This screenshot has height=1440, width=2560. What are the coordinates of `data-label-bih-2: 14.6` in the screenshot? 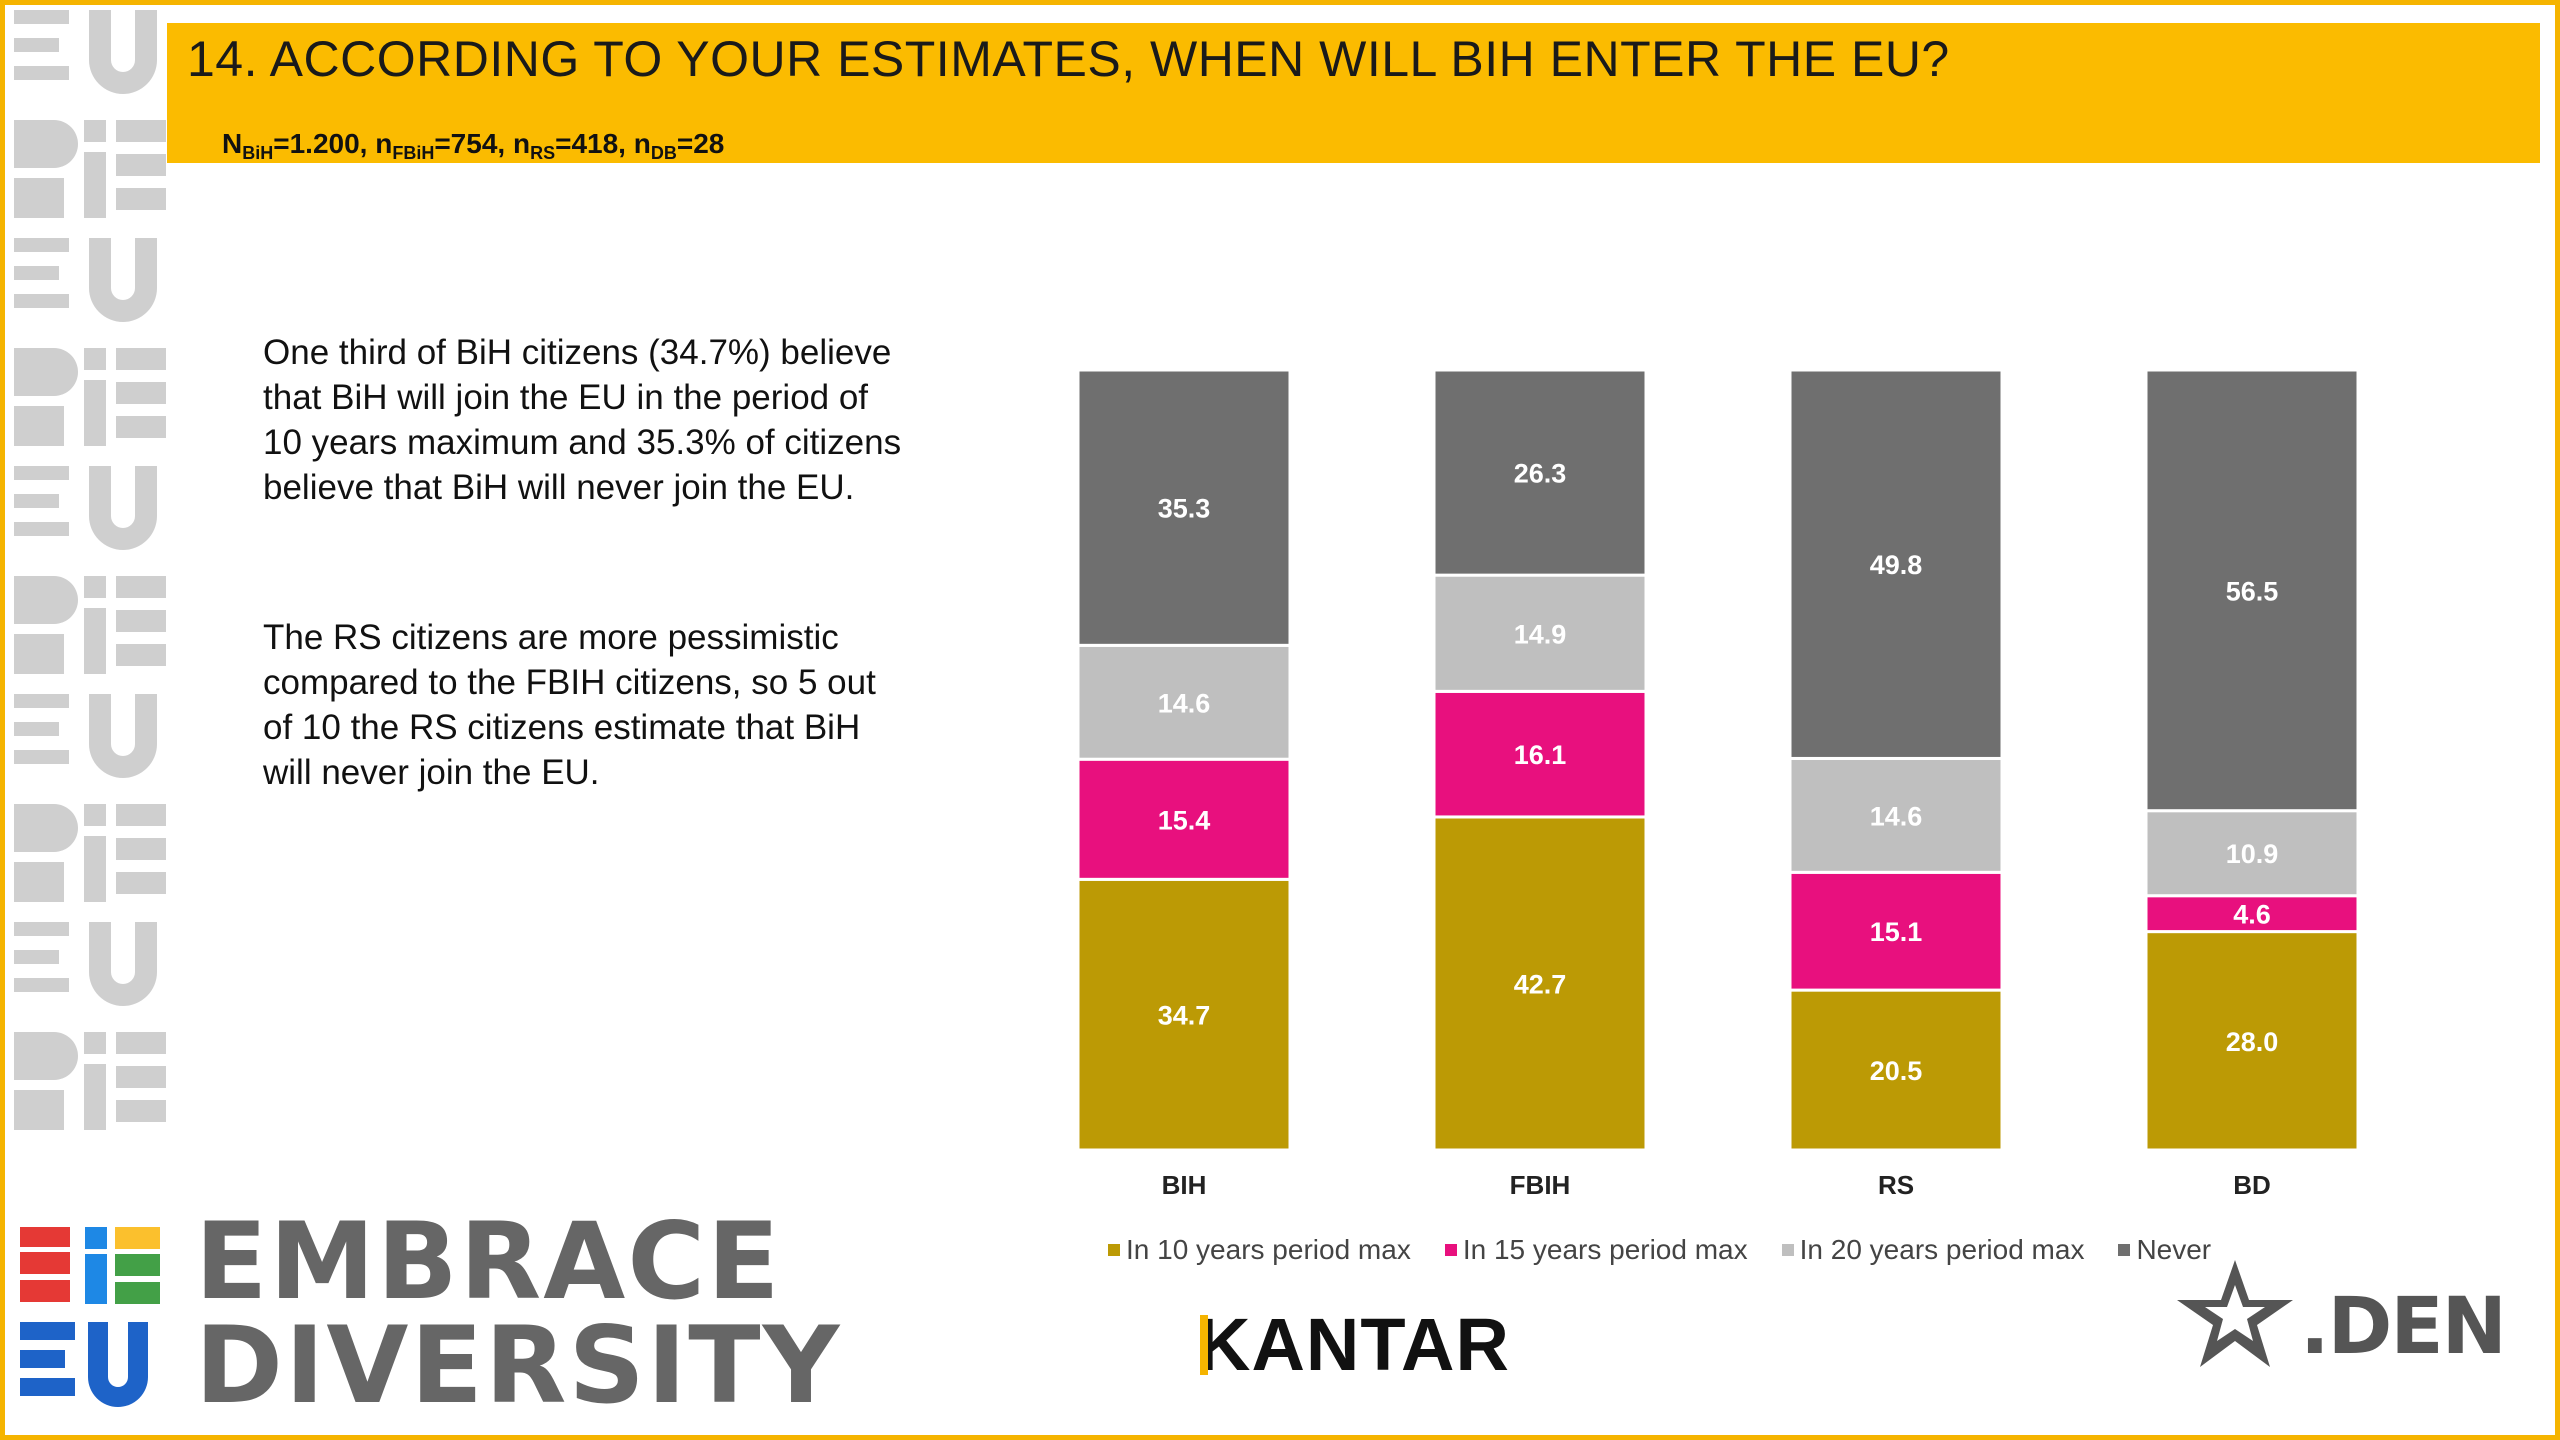 It's located at (1184, 703).